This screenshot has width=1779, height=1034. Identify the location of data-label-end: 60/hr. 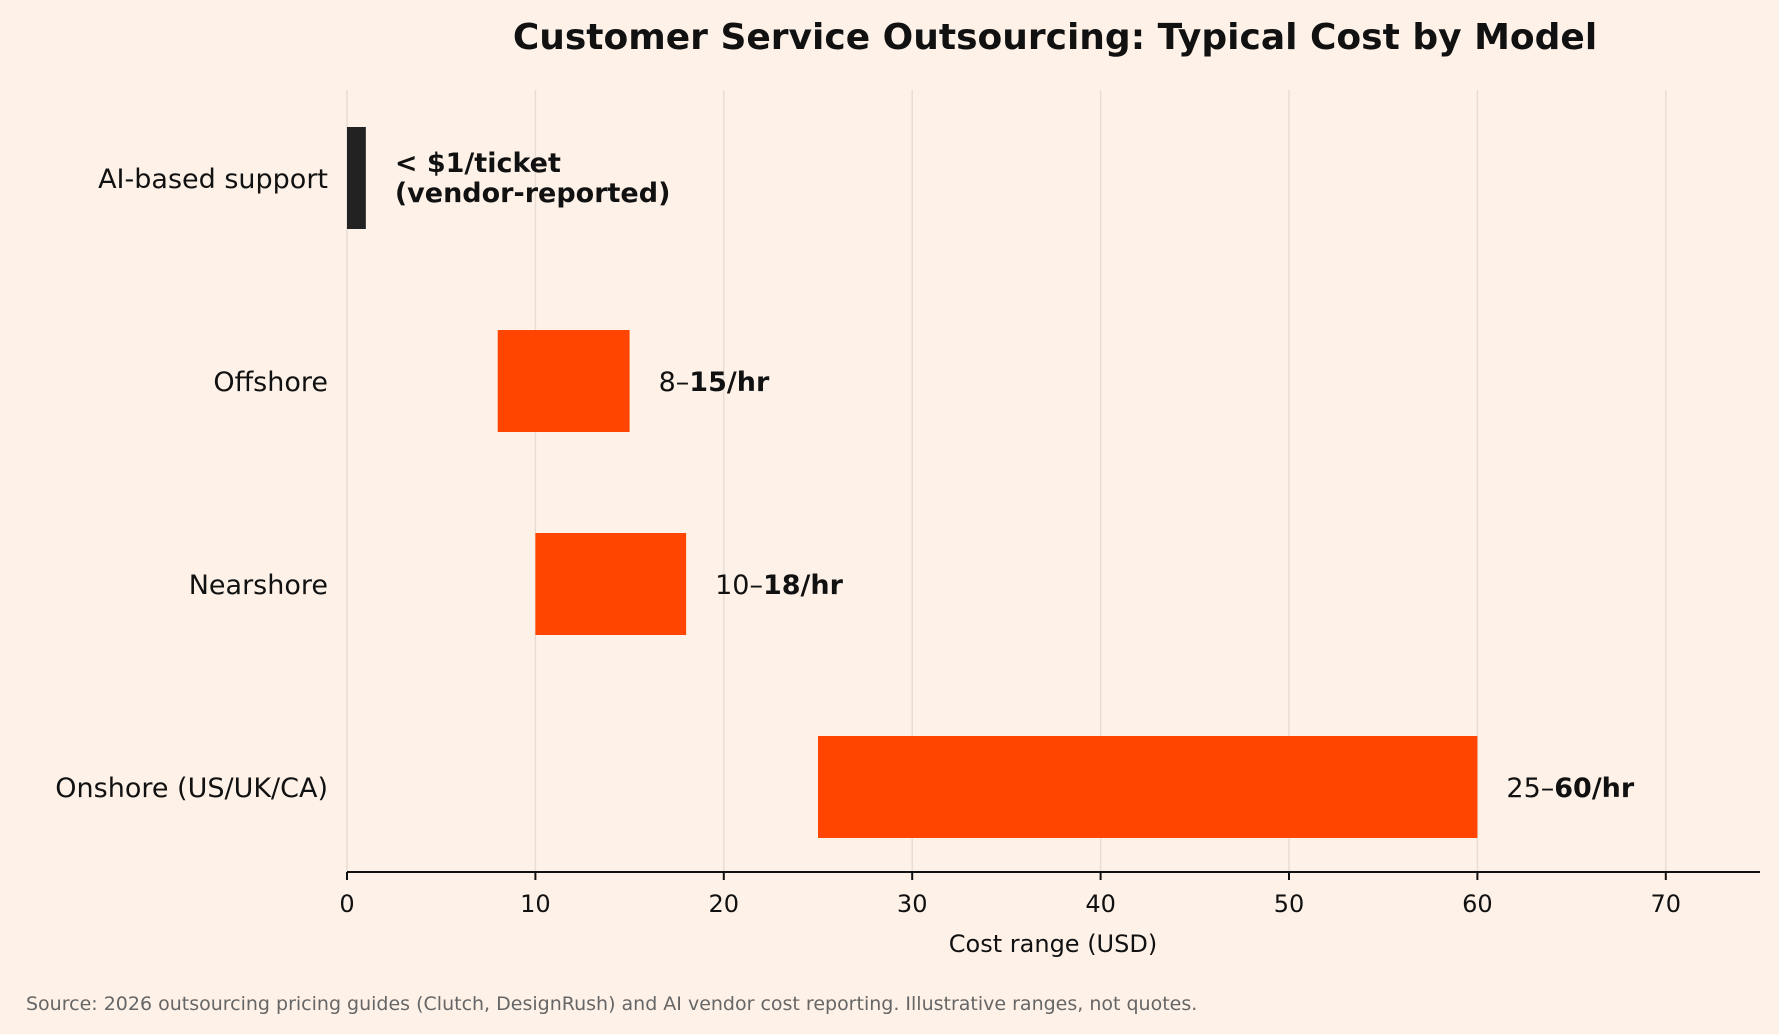
(1594, 788).